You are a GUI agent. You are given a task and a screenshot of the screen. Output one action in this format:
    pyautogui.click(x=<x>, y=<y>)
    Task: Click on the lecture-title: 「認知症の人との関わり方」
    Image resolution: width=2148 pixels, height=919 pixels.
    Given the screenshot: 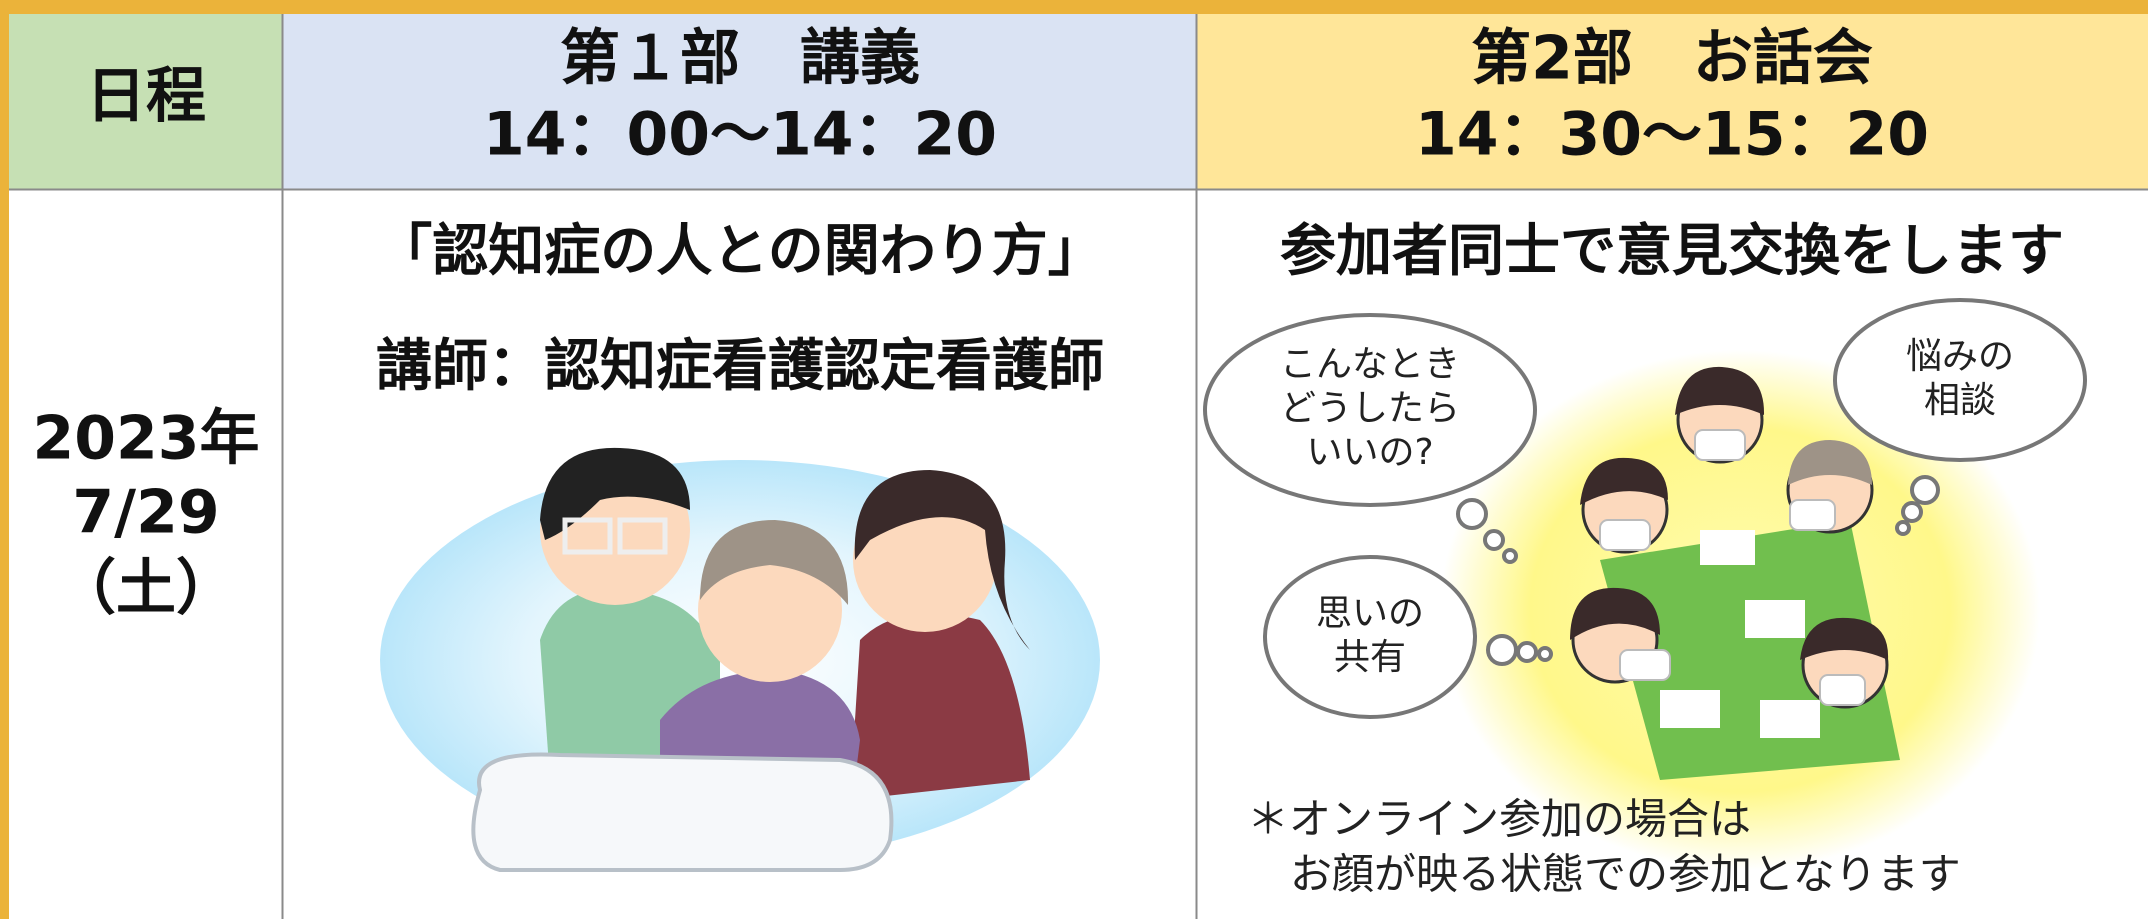 What is the action you would take?
    pyautogui.click(x=739, y=251)
    